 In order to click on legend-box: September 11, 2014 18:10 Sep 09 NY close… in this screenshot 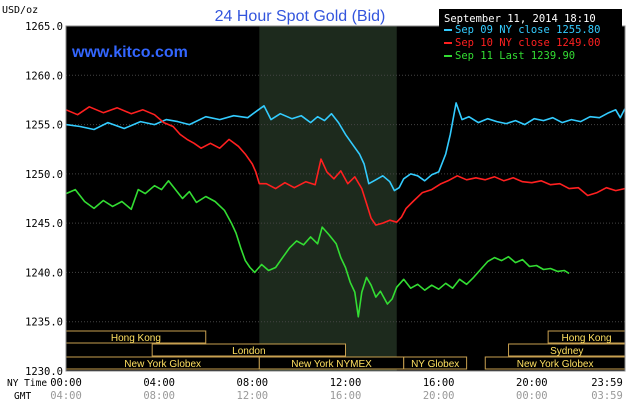, I will do `click(530, 37)`.